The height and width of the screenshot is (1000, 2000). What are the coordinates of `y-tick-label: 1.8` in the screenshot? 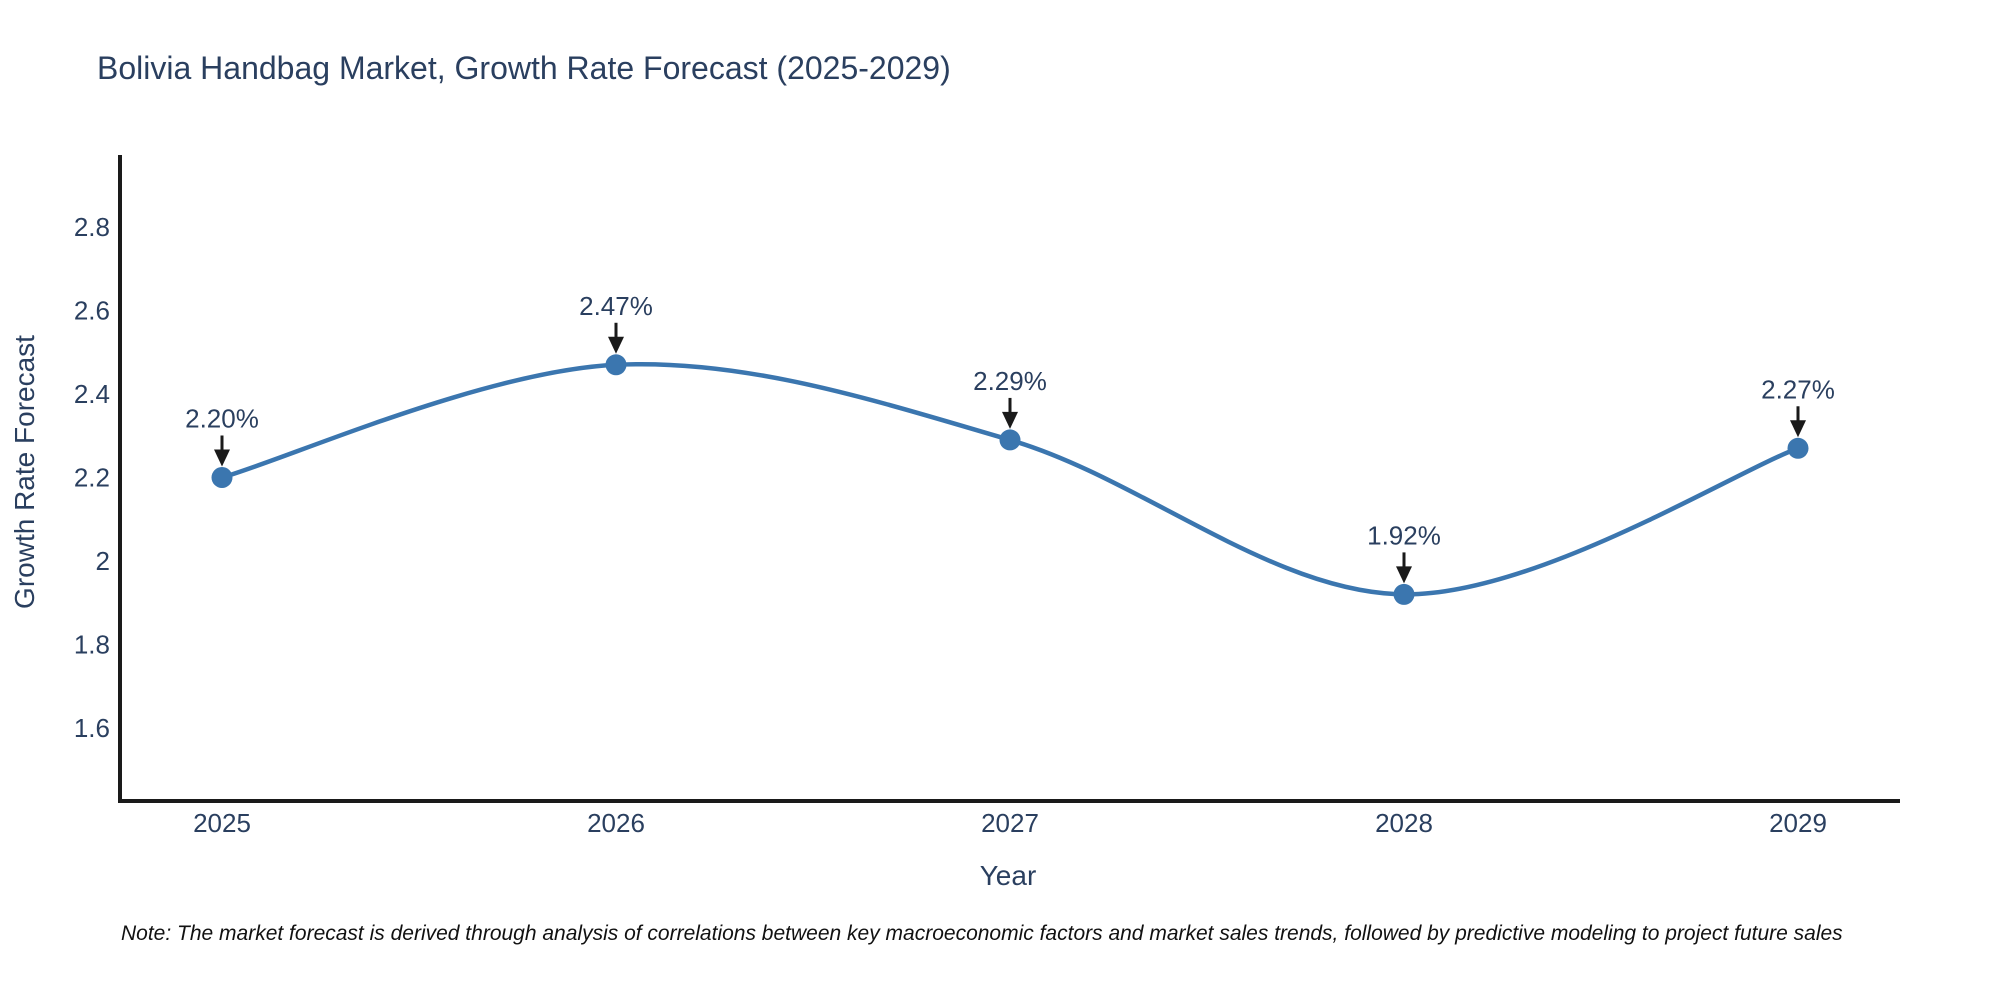 It's located at (92, 645).